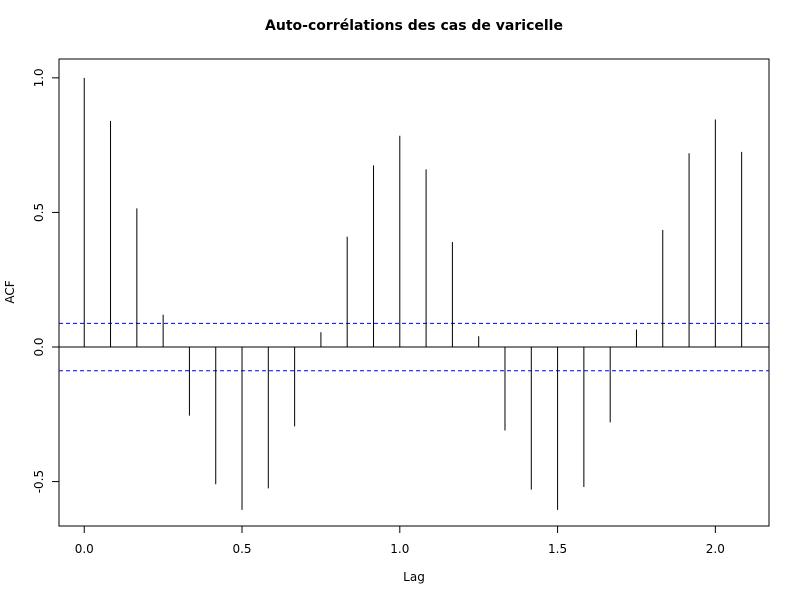 Image resolution: width=800 pixels, height=600 pixels. I want to click on chart-title: Auto-corrélations des cas de varicelle, so click(414, 26).